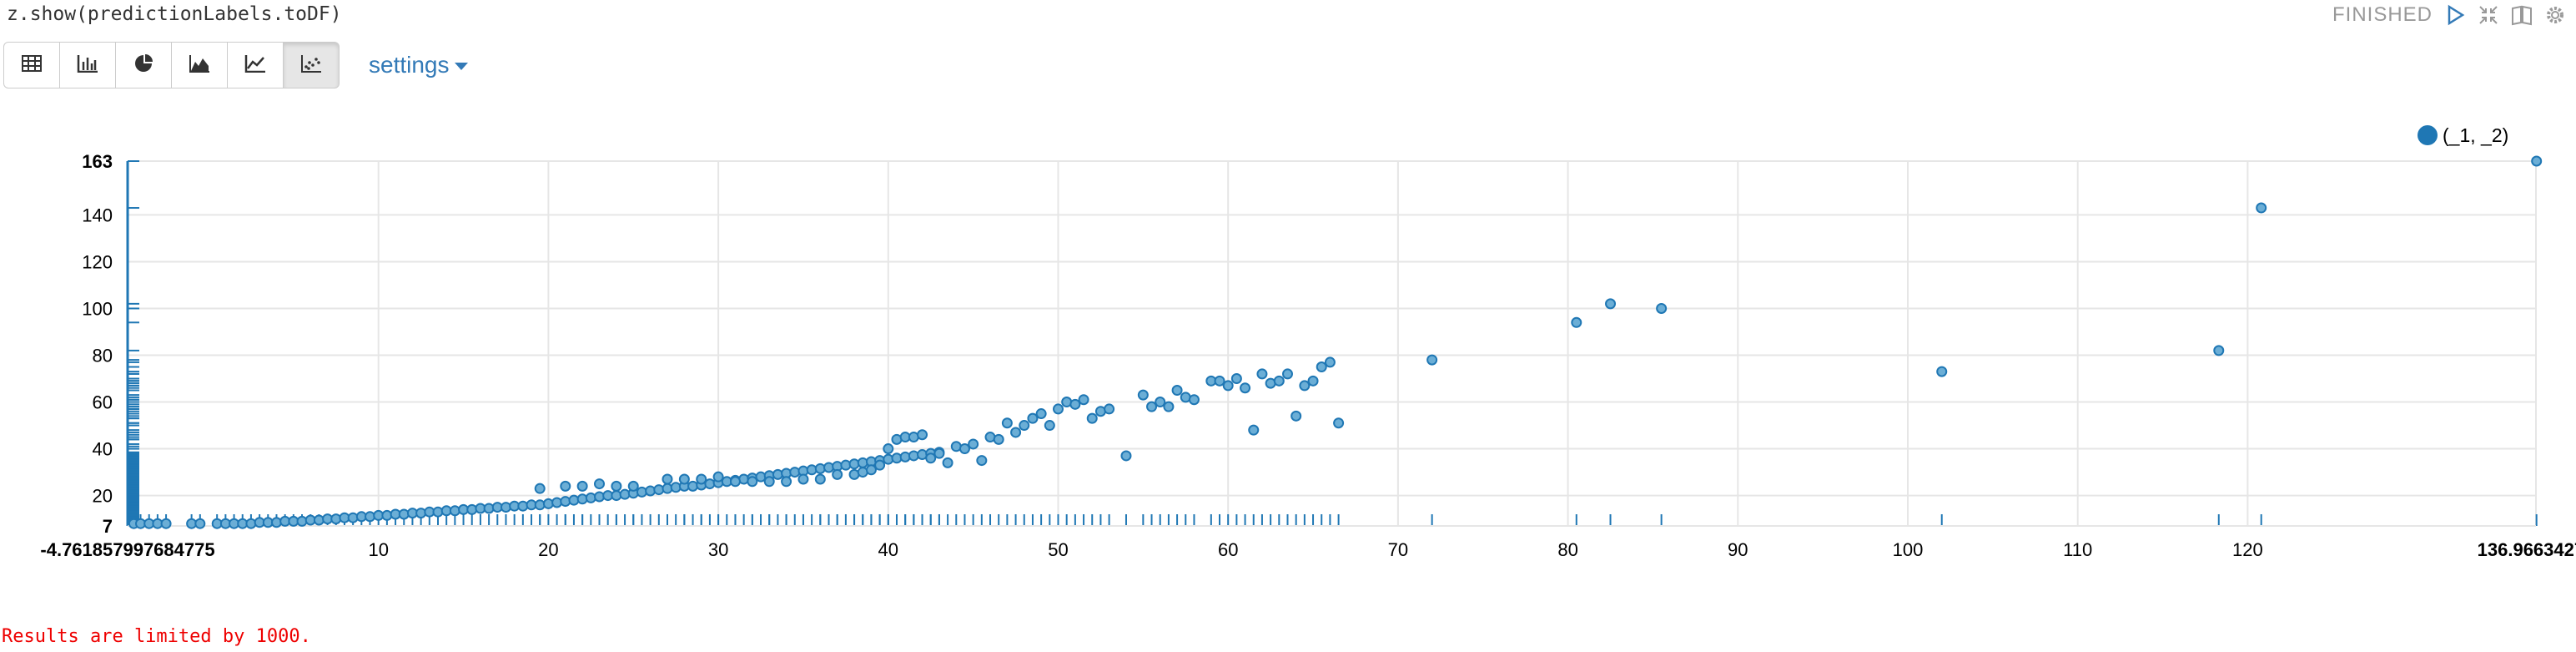  Describe the element at coordinates (1908, 549) in the screenshot. I see `x-tick-label: 100` at that location.